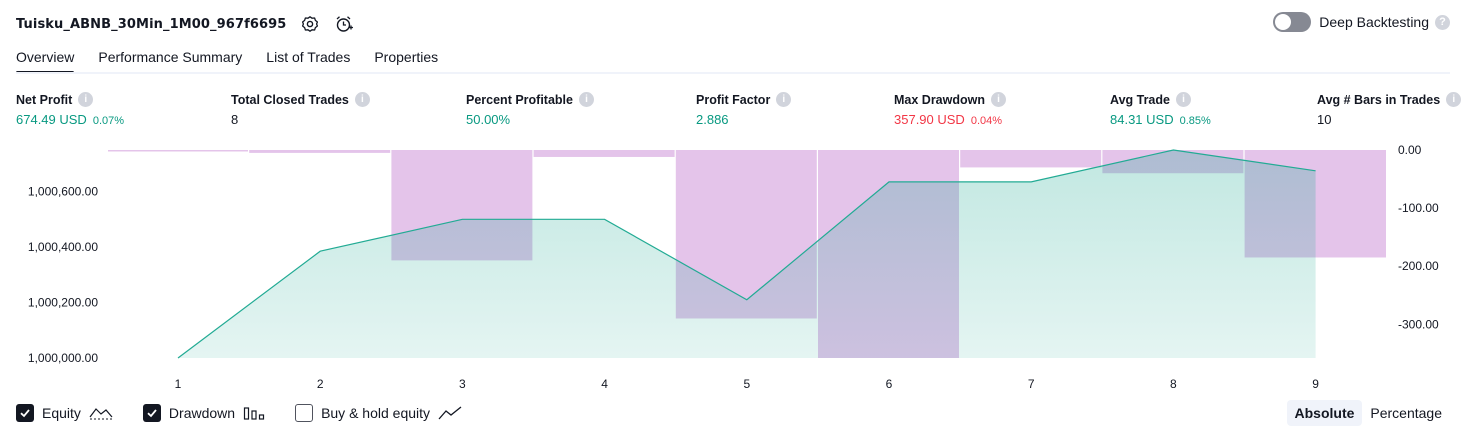  Describe the element at coordinates (320, 384) in the screenshot. I see `x-axis-tick: 2` at that location.